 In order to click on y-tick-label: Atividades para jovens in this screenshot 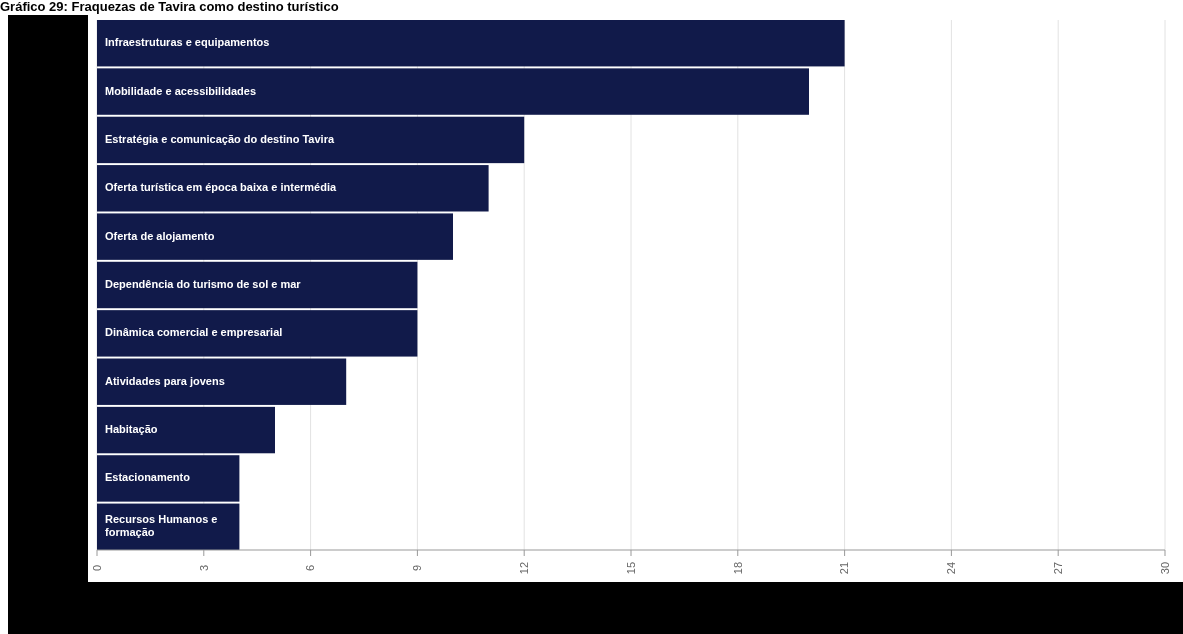, I will do `click(165, 380)`.